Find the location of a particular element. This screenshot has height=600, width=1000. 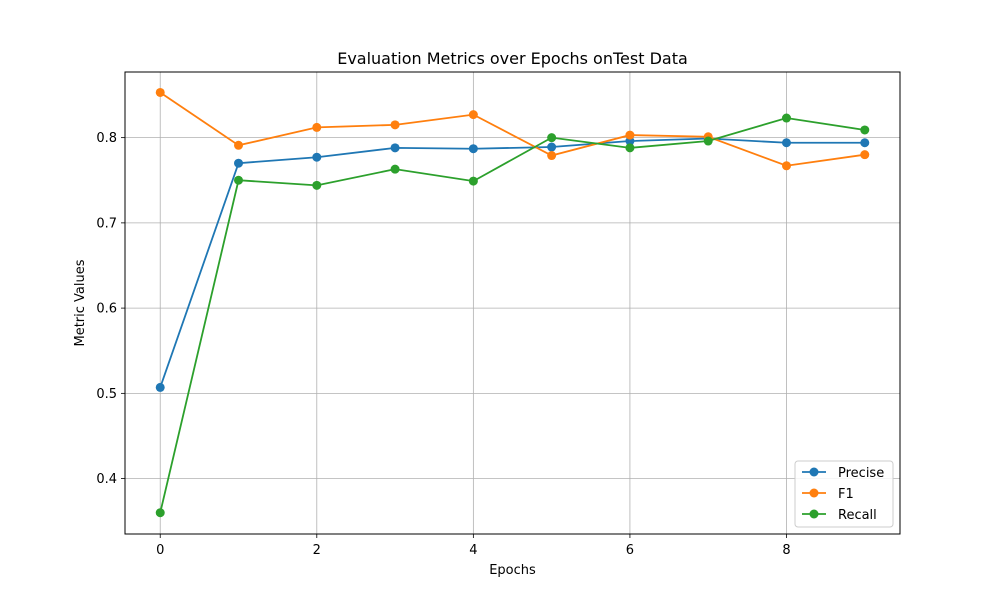

legend-label-f1: F1 is located at coordinates (846, 494).